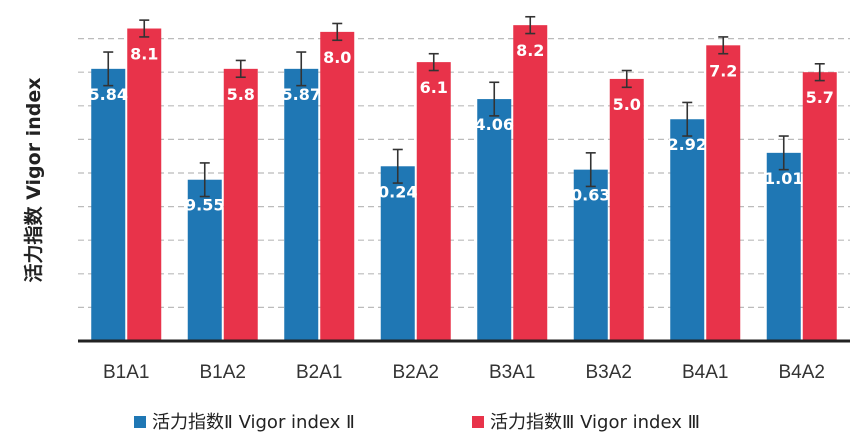 This screenshot has width=859, height=444. Describe the element at coordinates (494, 124) in the screenshot. I see `data-label-series-1-B3A1: 4.06` at that location.